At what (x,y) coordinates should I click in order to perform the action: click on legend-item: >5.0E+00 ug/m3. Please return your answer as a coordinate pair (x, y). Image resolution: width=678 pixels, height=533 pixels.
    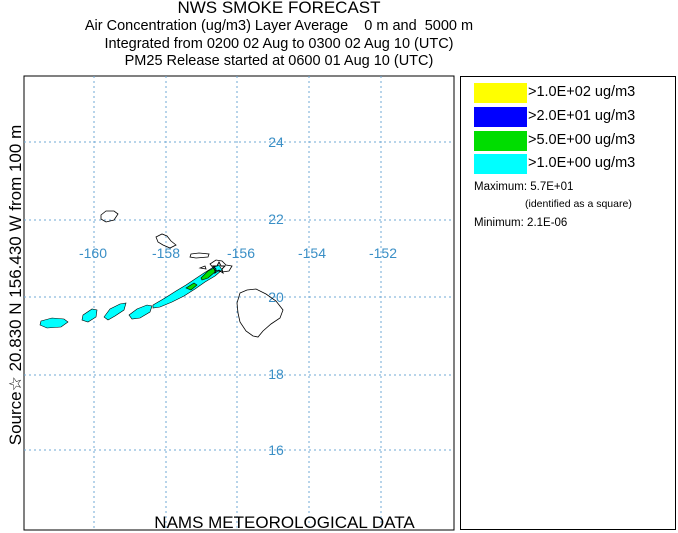
    Looking at the image, I should click on (574, 141).